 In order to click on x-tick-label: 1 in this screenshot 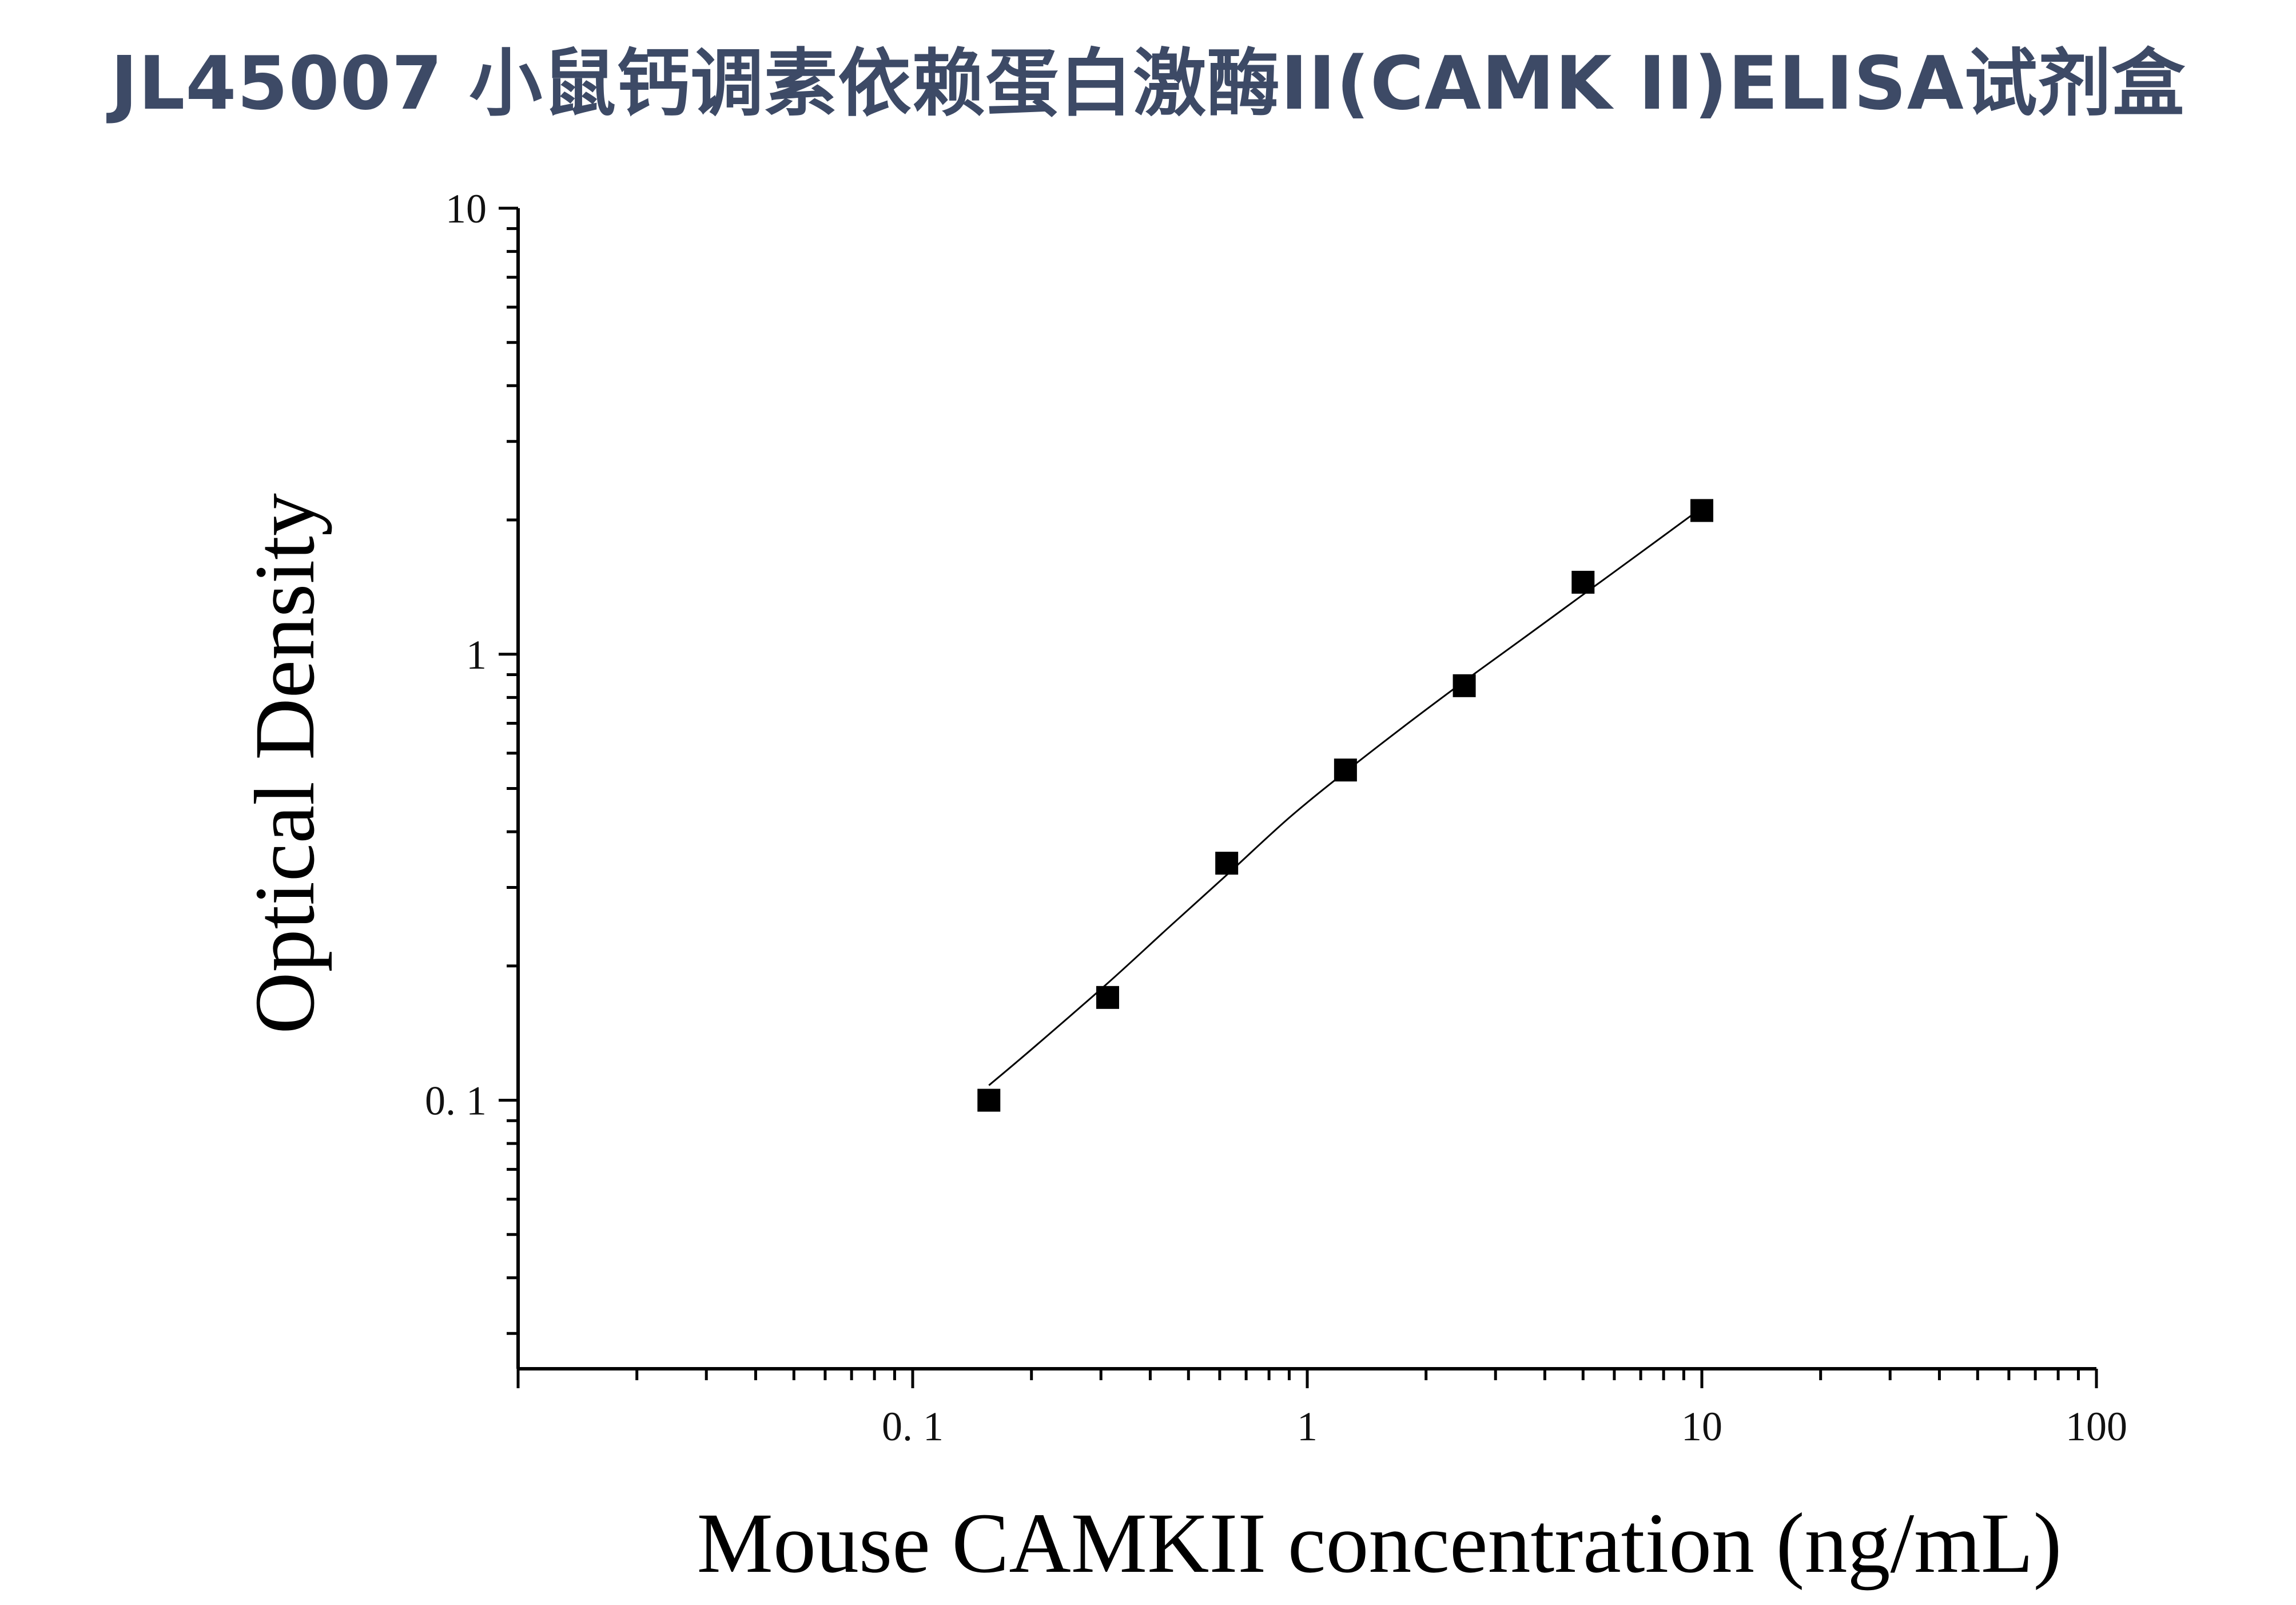, I will do `click(1308, 1426)`.